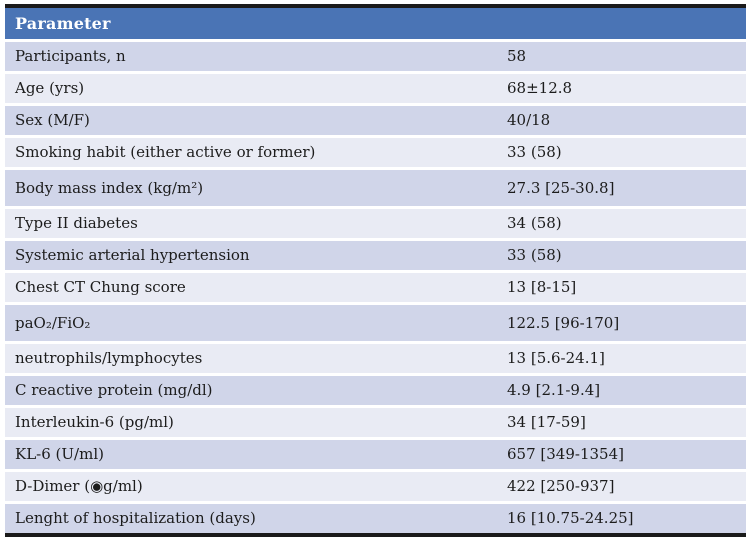 The width and height of the screenshot is (751, 539). I want to click on table-row-bmi: Body mass index (kg/m²) 27.3 [25-30.8], so click(375, 188).